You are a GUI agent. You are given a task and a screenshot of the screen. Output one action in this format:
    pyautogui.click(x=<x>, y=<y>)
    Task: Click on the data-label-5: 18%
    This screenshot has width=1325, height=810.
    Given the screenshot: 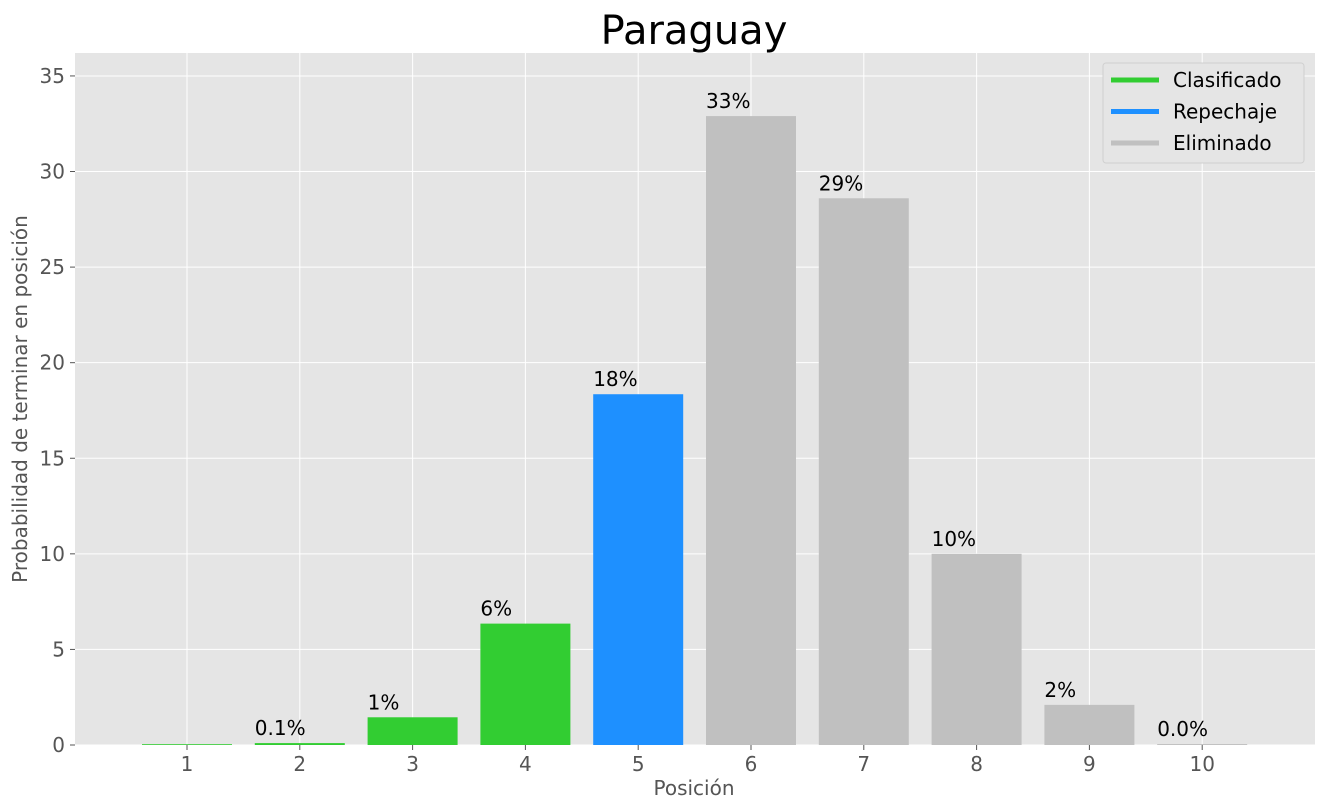 What is the action you would take?
    pyautogui.click(x=615, y=379)
    